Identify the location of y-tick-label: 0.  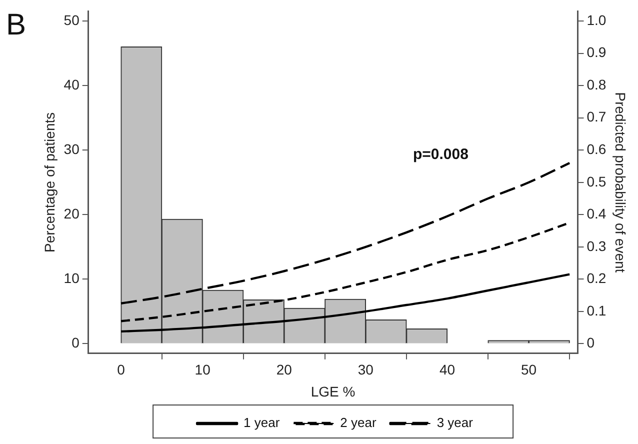
(76, 342).